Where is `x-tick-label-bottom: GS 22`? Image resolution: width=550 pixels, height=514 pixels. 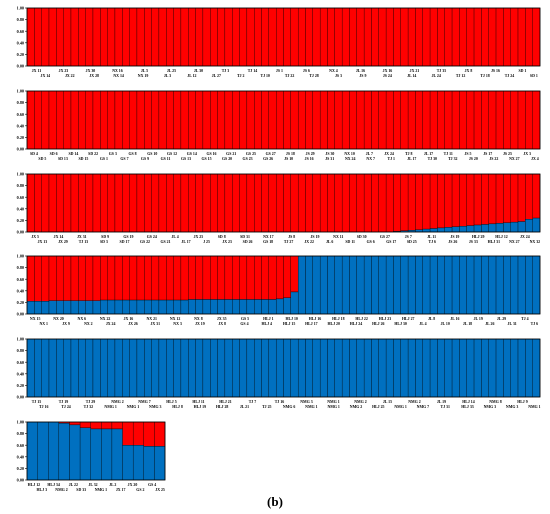
x-tick-label-bottom: GS 22 is located at coordinates (145, 242).